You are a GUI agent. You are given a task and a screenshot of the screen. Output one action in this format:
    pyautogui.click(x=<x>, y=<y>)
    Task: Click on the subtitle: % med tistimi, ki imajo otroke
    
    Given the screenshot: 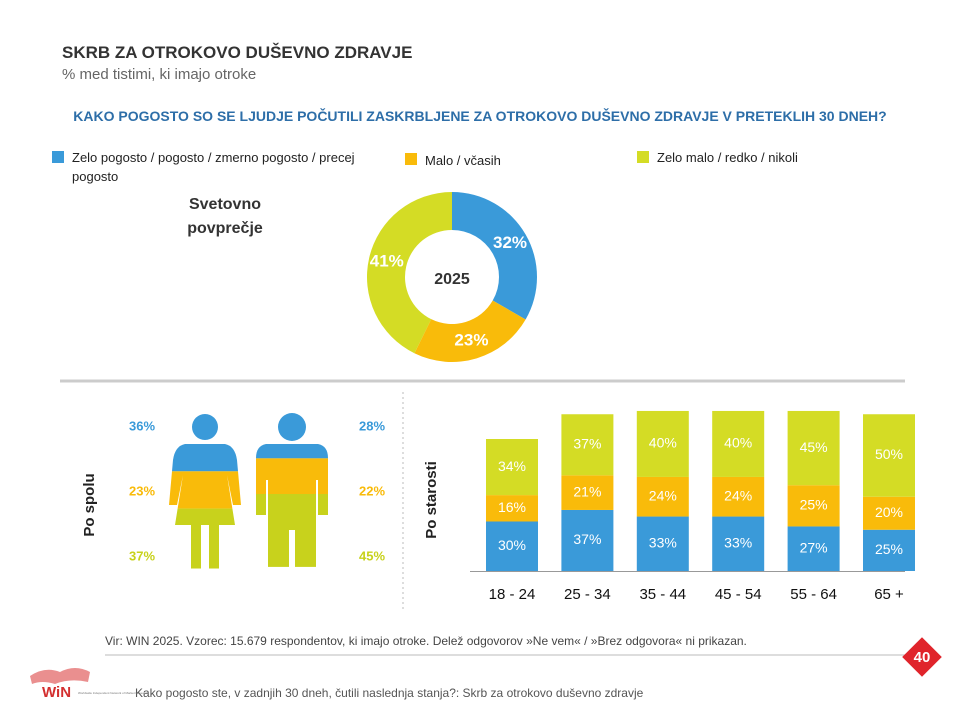 What is the action you would take?
    pyautogui.click(x=159, y=74)
    